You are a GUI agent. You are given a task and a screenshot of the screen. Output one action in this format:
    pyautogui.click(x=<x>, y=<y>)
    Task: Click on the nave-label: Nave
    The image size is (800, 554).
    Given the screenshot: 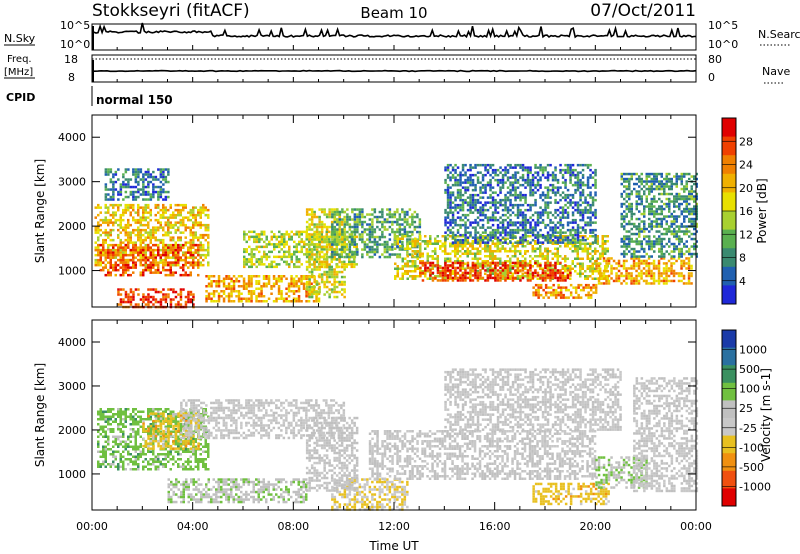 What is the action you would take?
    pyautogui.click(x=776, y=71)
    